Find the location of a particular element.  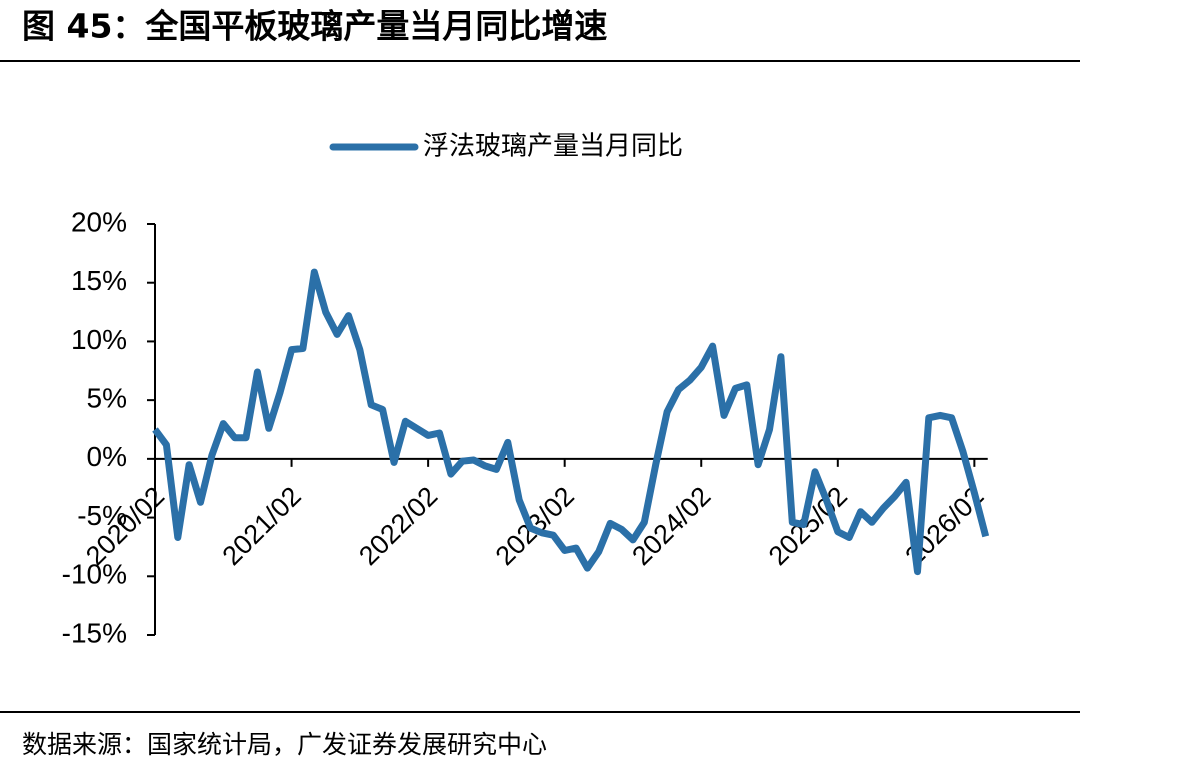

source-note: 数据来源：国家统计局，广发证券发展研究中心 is located at coordinates (284, 744).